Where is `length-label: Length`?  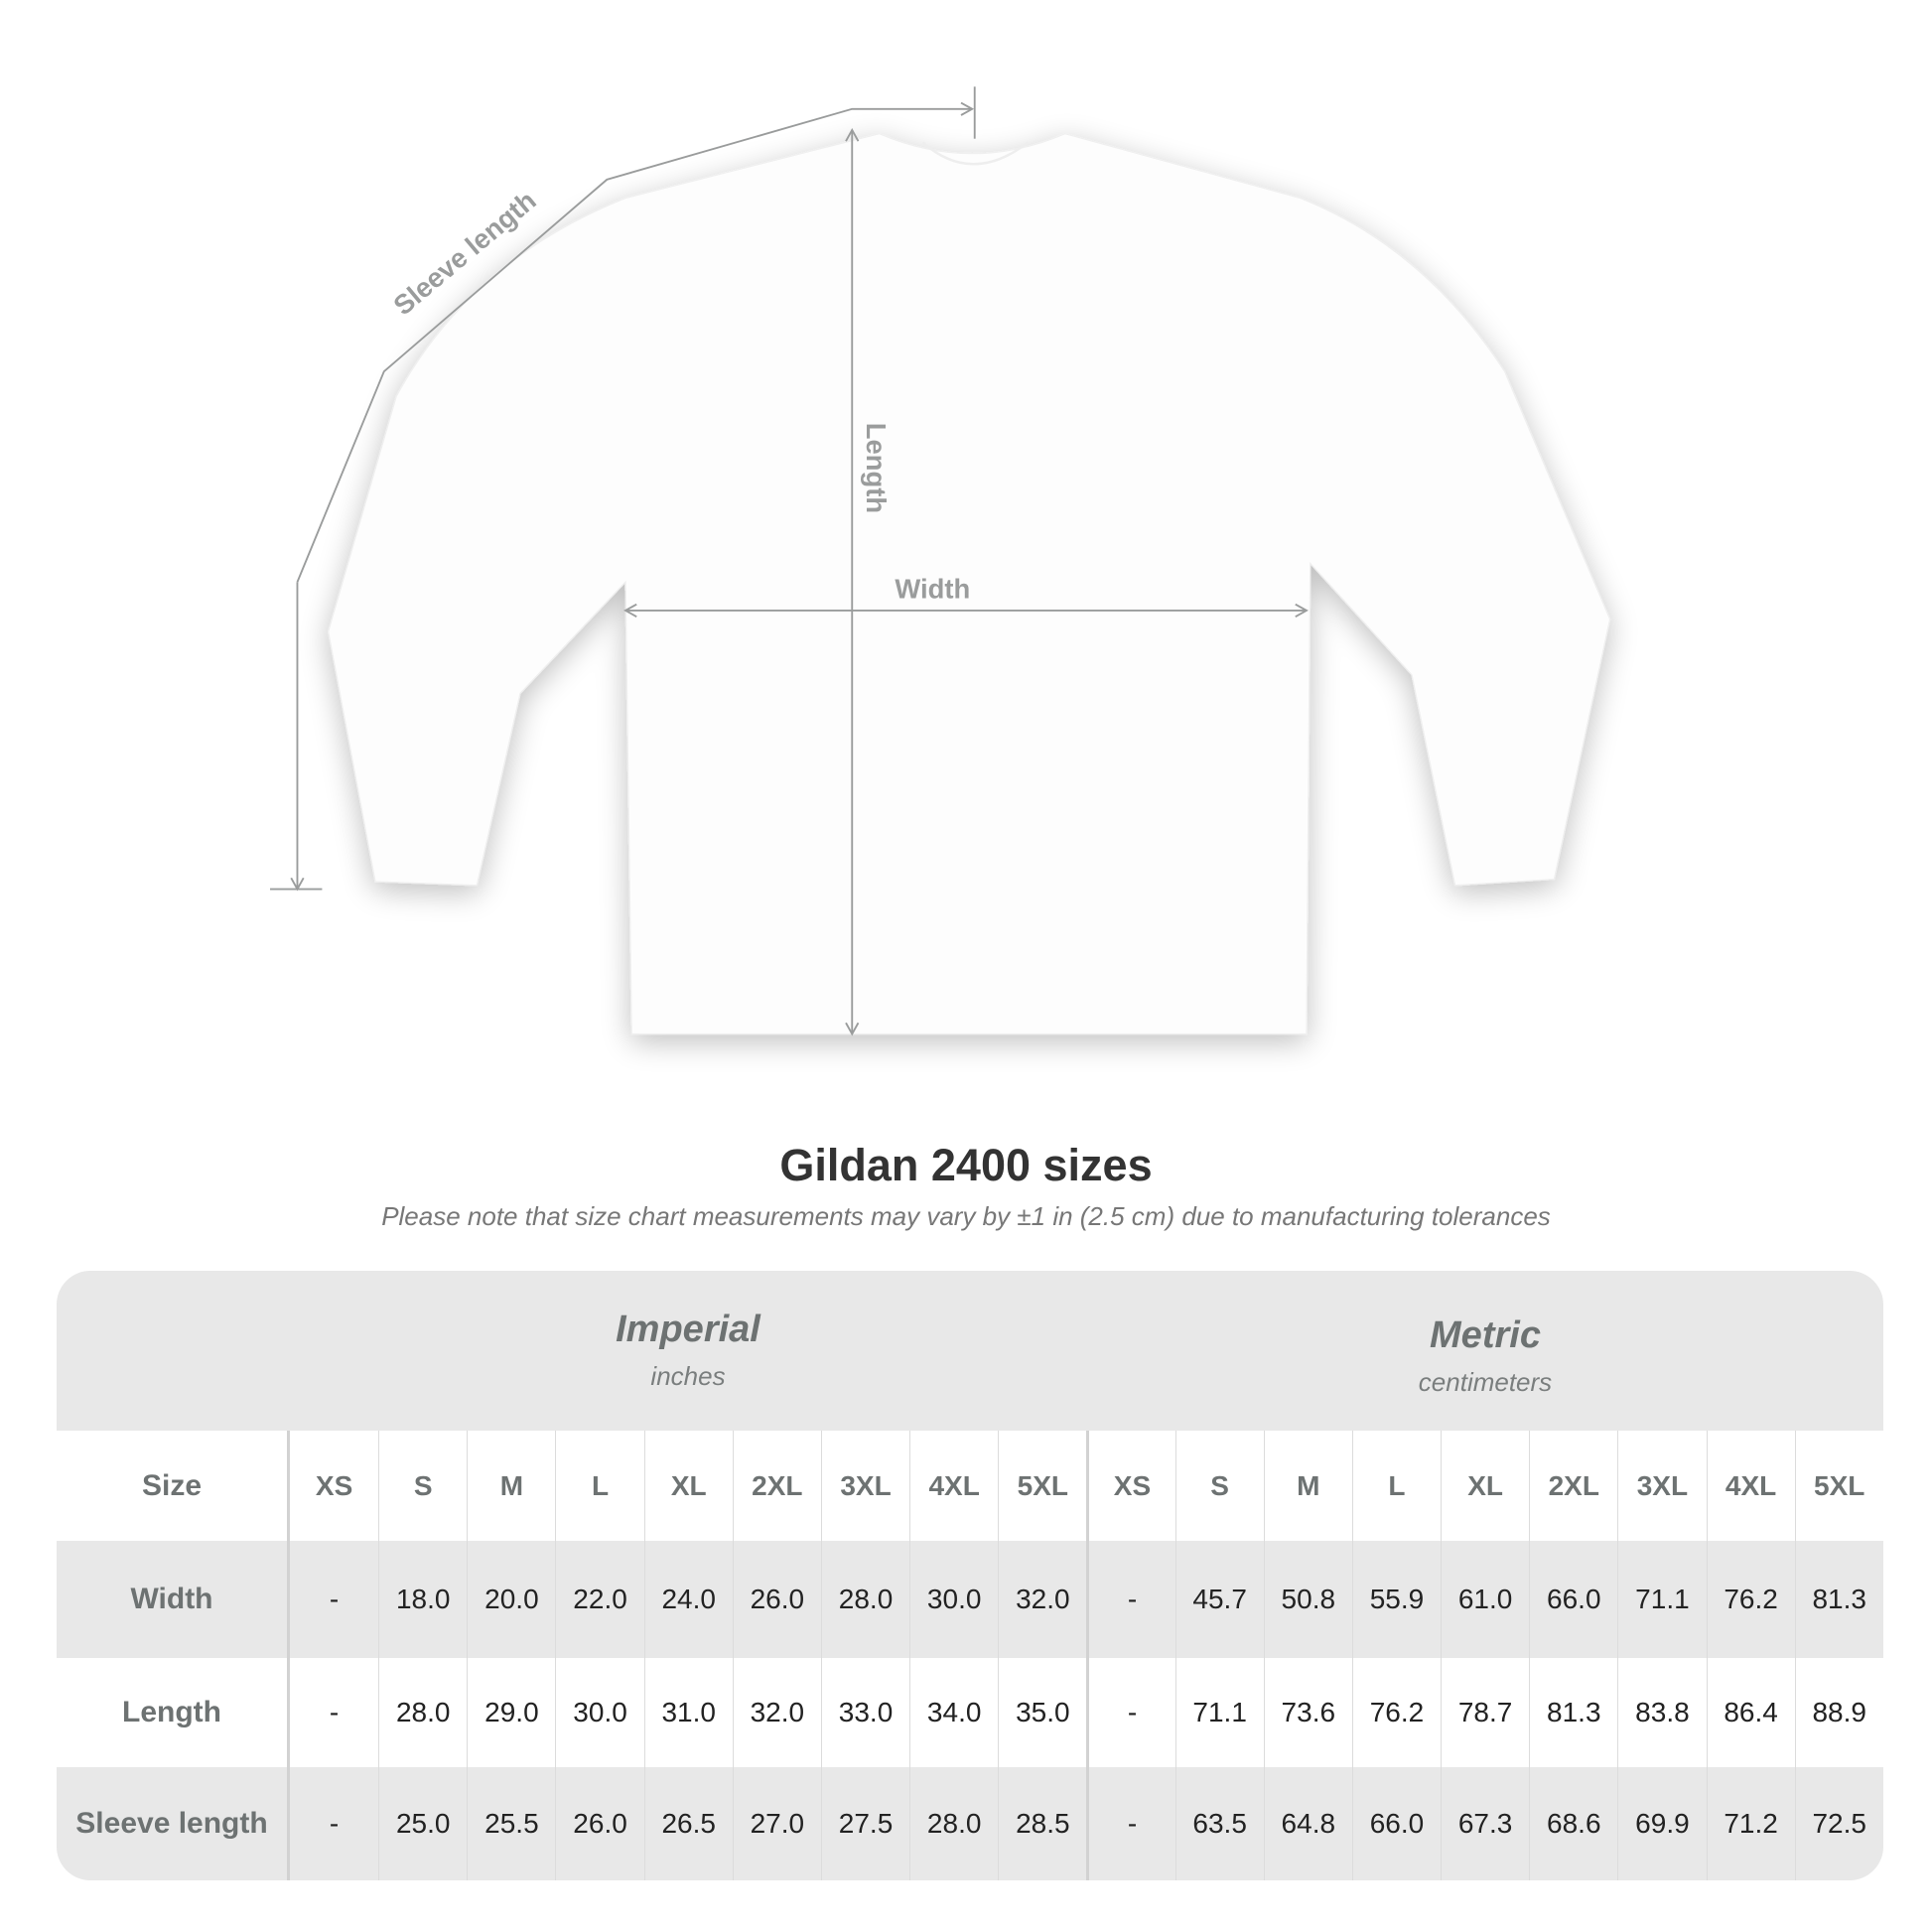 length-label: Length is located at coordinates (877, 468).